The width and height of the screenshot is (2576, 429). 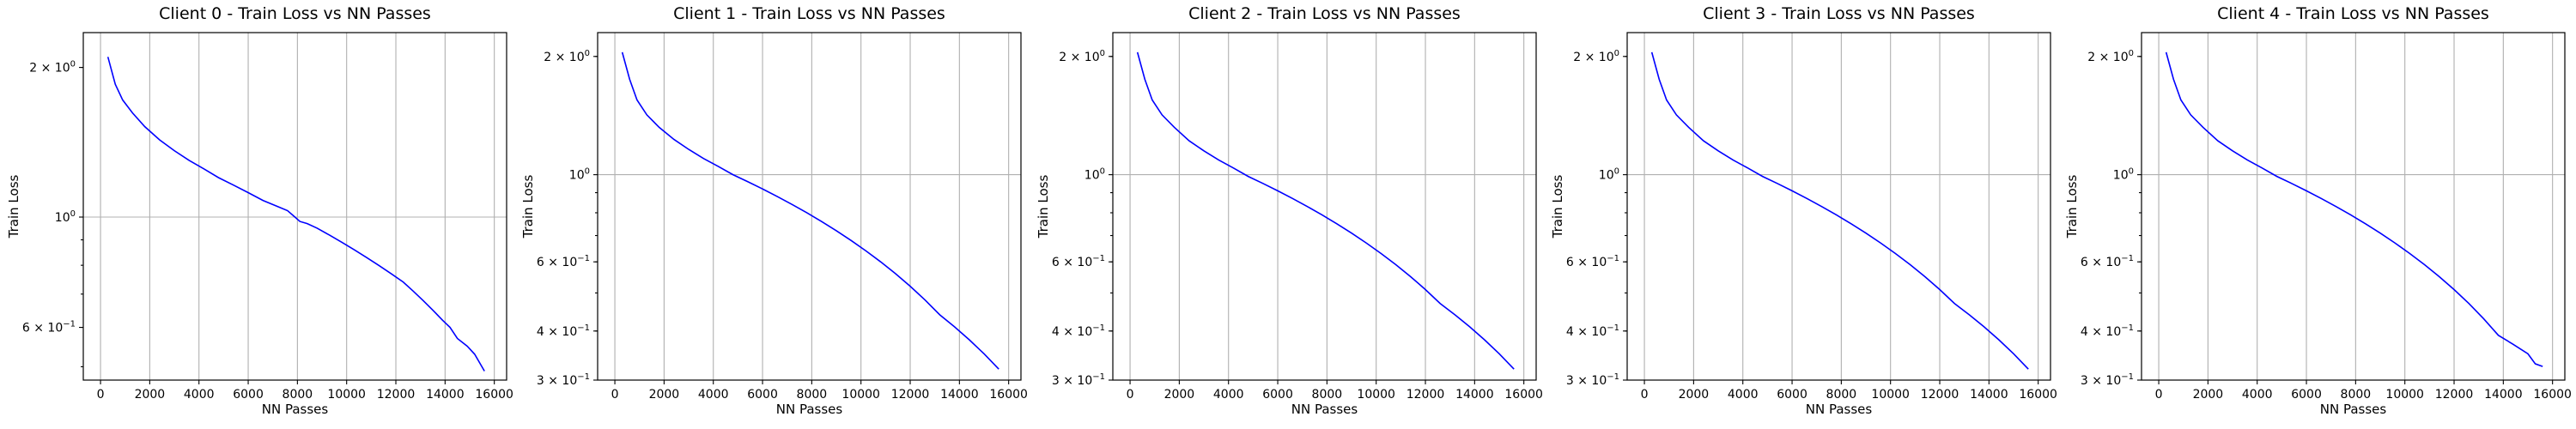 What do you see at coordinates (809, 13) in the screenshot?
I see `chart-title: Client 1 - Train Loss vs NN Passes` at bounding box center [809, 13].